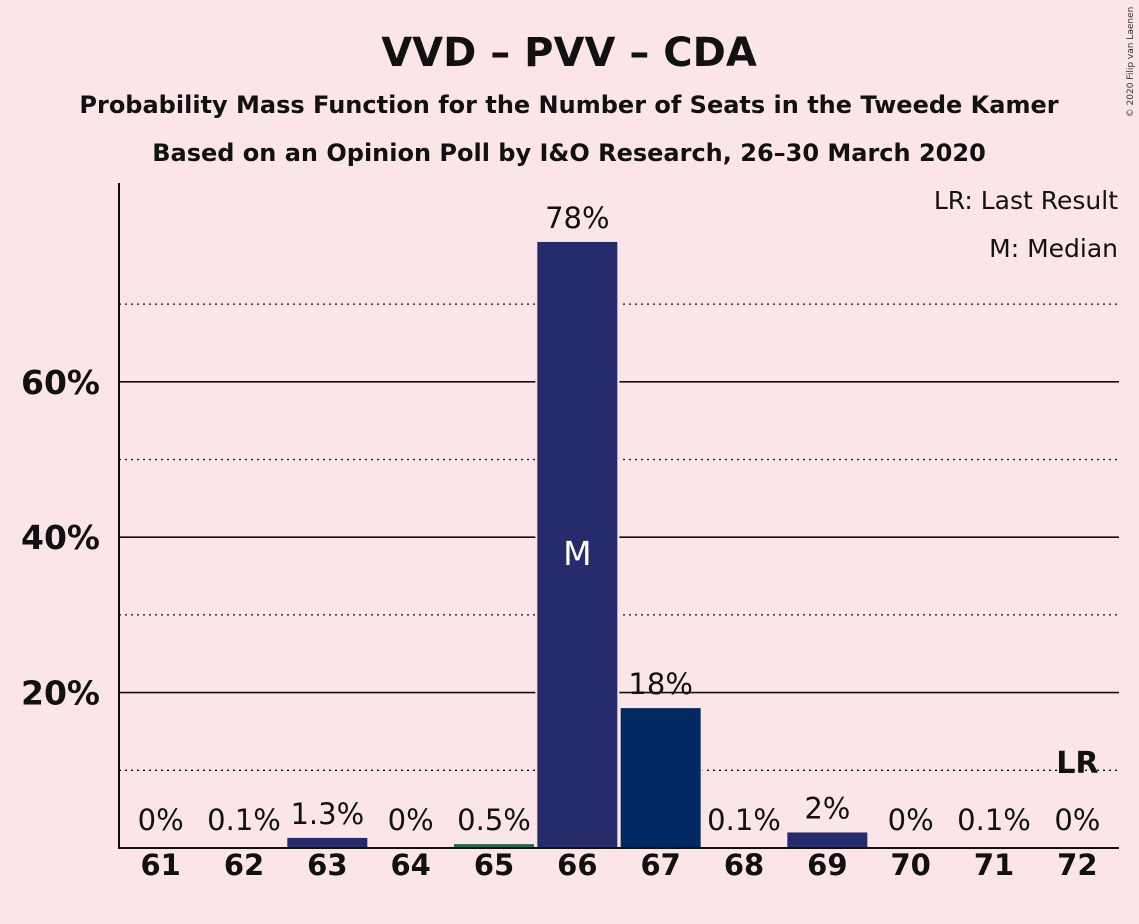 The width and height of the screenshot is (1139, 924). What do you see at coordinates (1026, 200) in the screenshot?
I see `legend-last-result: LR: Last Result` at bounding box center [1026, 200].